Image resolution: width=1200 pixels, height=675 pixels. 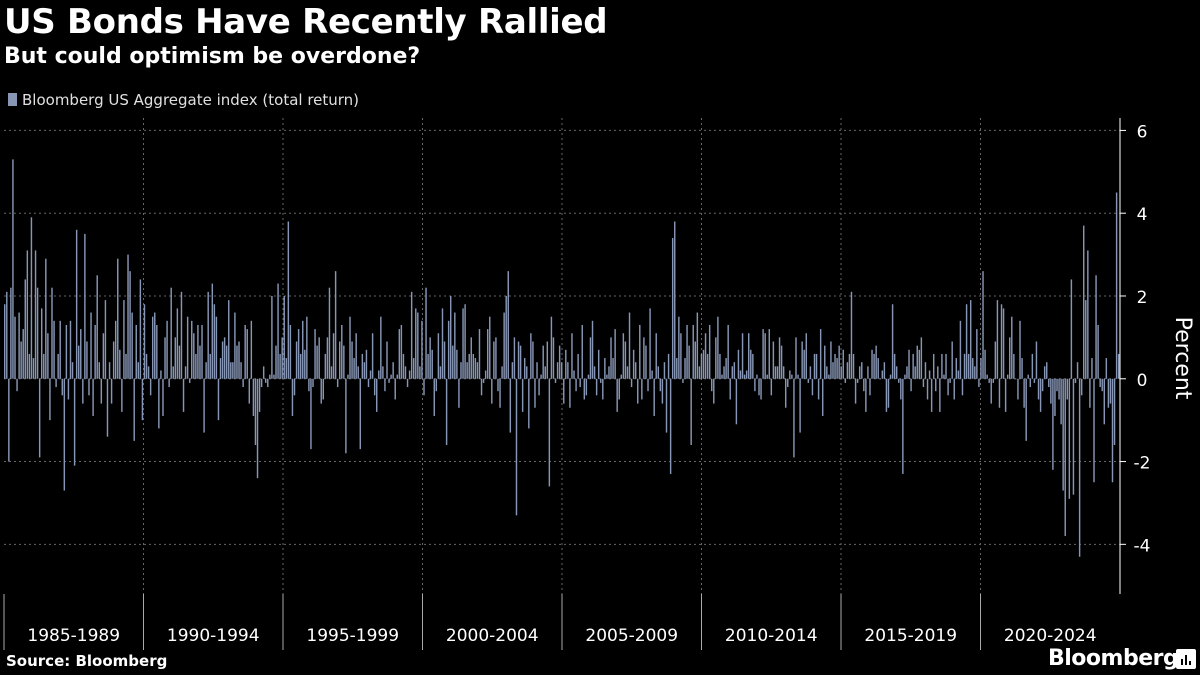 I want to click on brand-logo: Bloomberg, so click(x=1113, y=658).